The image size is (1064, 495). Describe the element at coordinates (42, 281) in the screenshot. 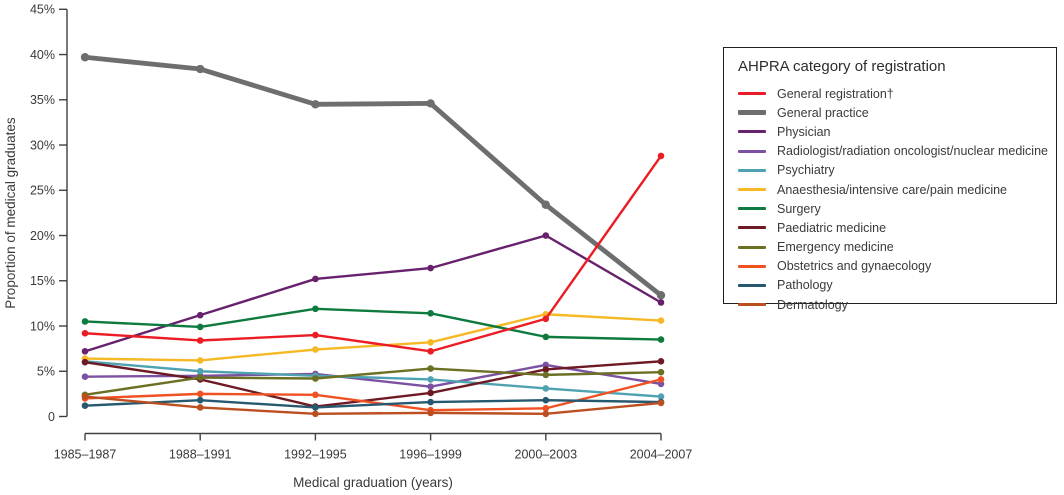

I see `y-tick-label: 15%` at that location.